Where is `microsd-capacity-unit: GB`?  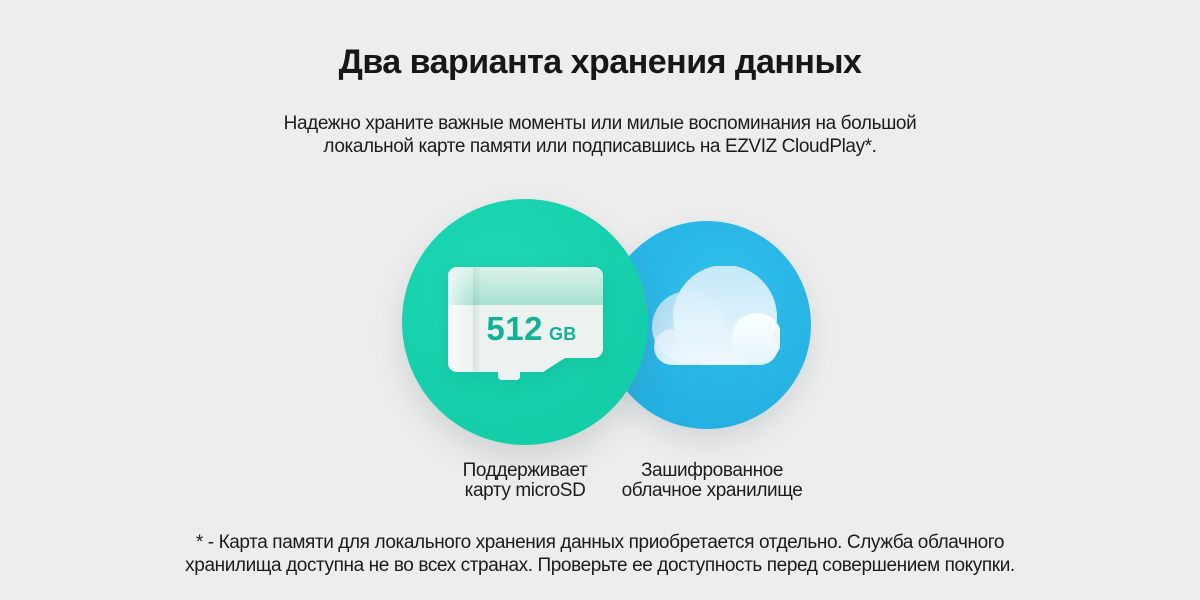 microsd-capacity-unit: GB is located at coordinates (562, 334).